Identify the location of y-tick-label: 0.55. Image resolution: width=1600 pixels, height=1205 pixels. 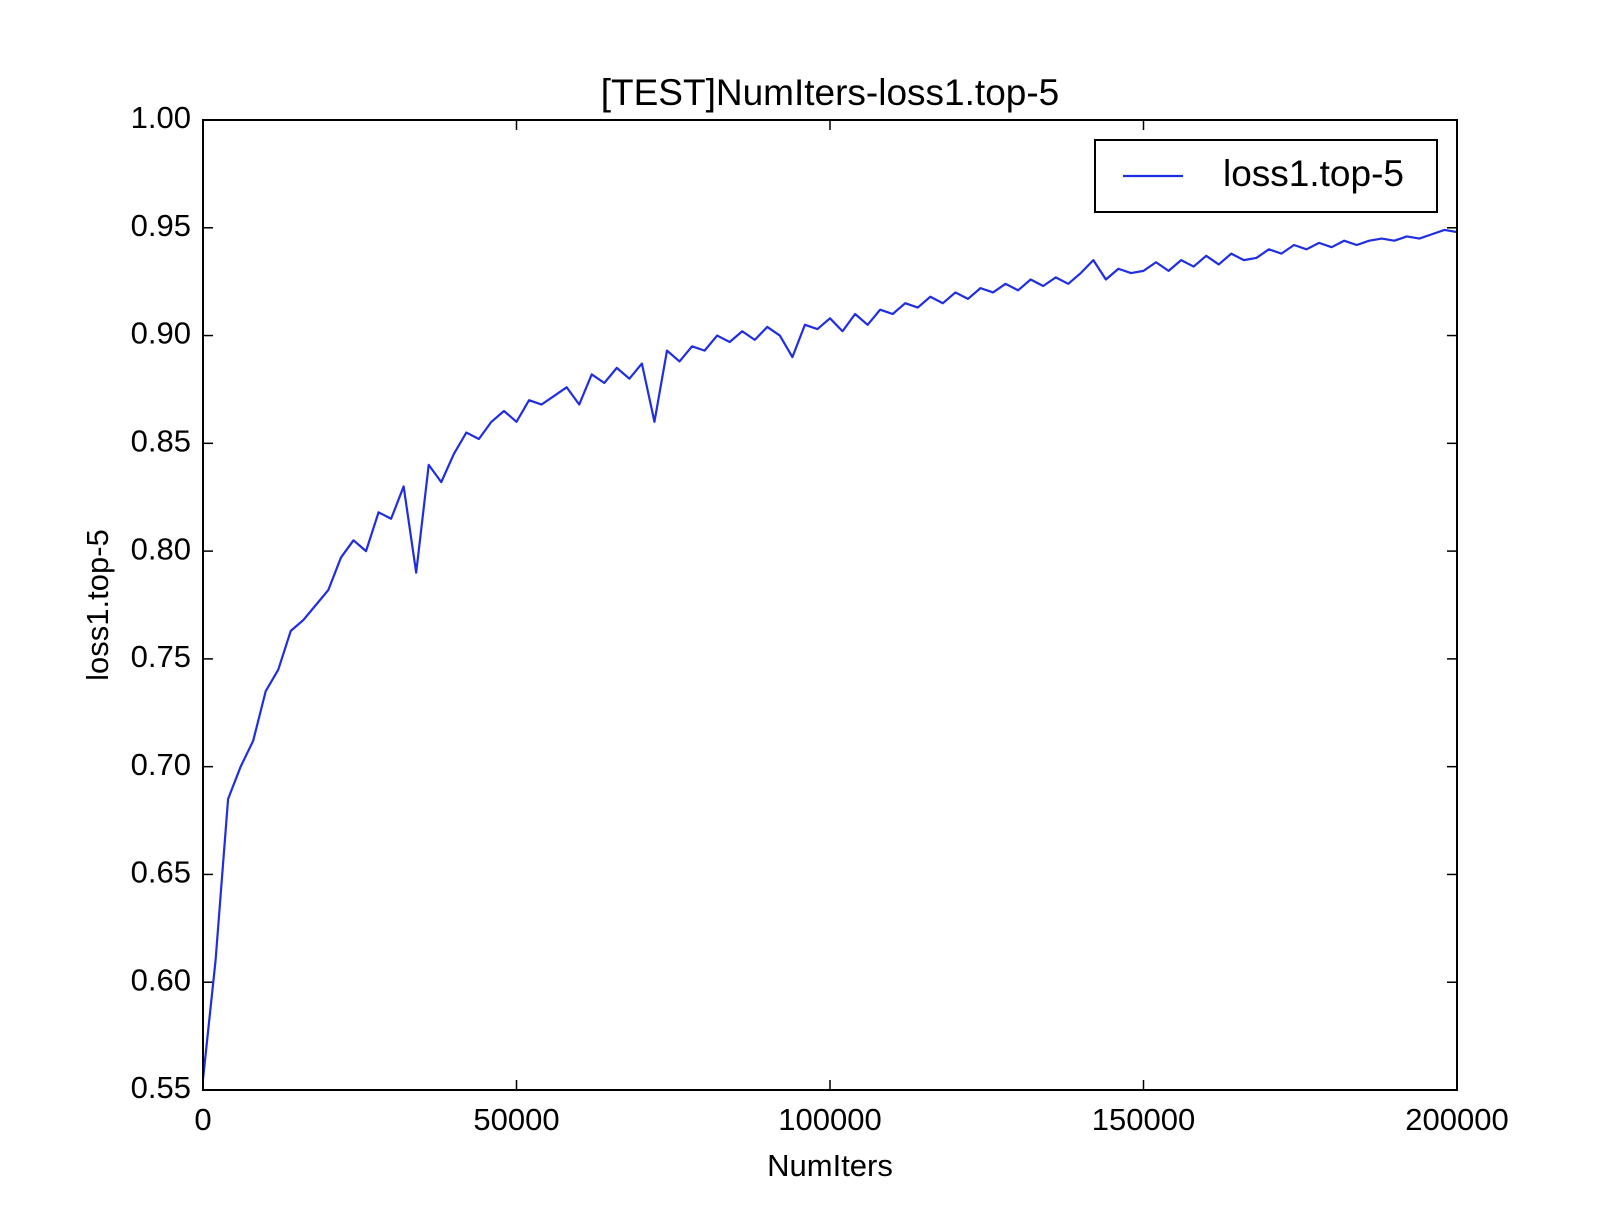
(161, 1087).